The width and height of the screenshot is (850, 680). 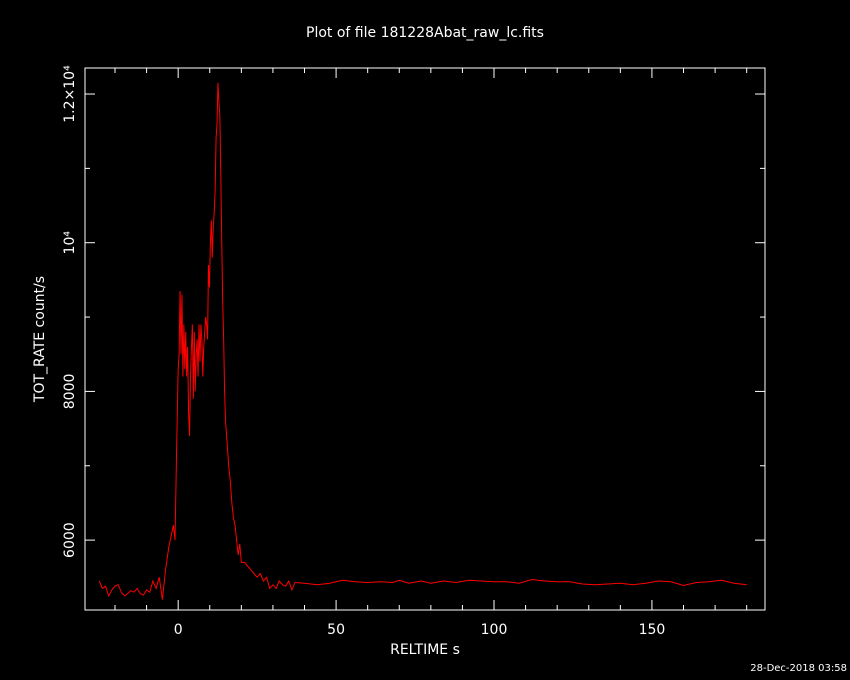 I want to click on x-tick-label: 100, so click(x=494, y=630).